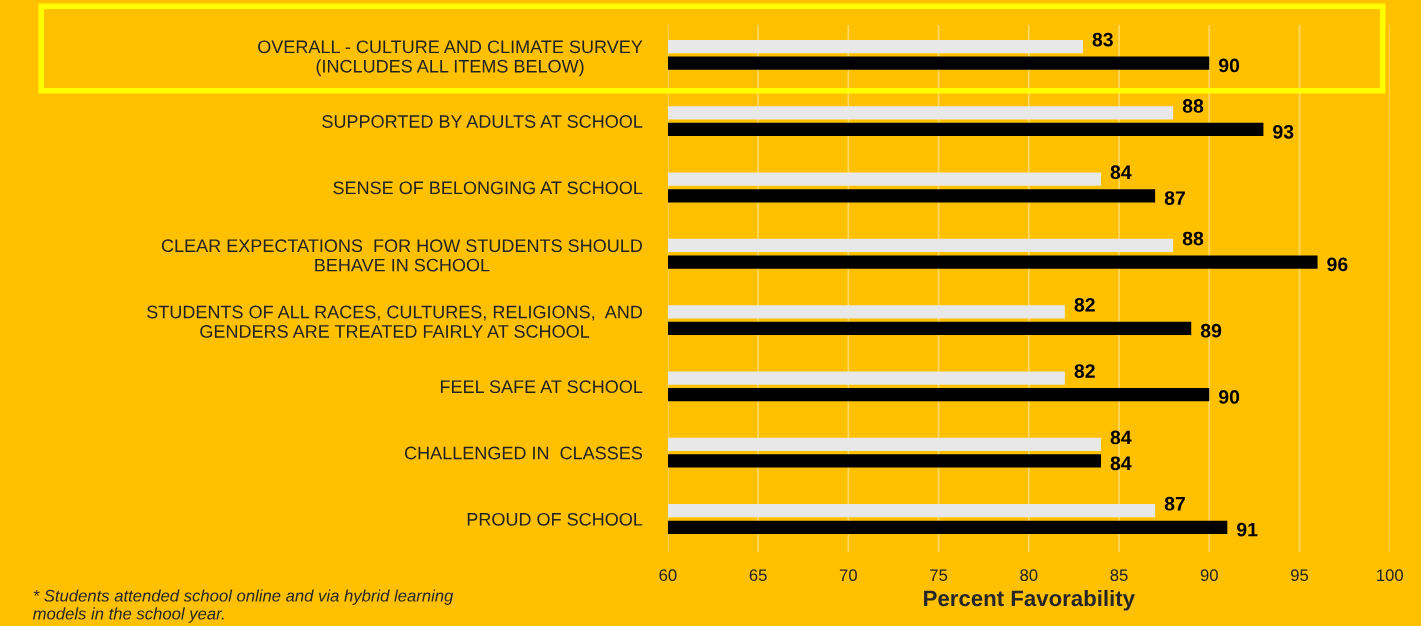 Image resolution: width=1421 pixels, height=626 pixels. What do you see at coordinates (1300, 575) in the screenshot?
I see `x-tick-label: 95` at bounding box center [1300, 575].